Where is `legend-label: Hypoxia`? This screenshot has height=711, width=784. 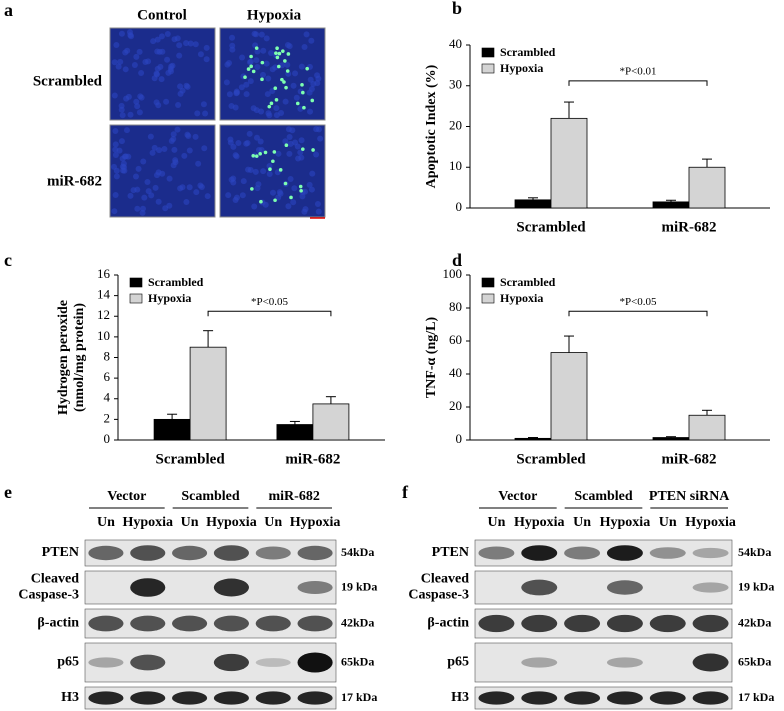 legend-label: Hypoxia is located at coordinates (521, 68).